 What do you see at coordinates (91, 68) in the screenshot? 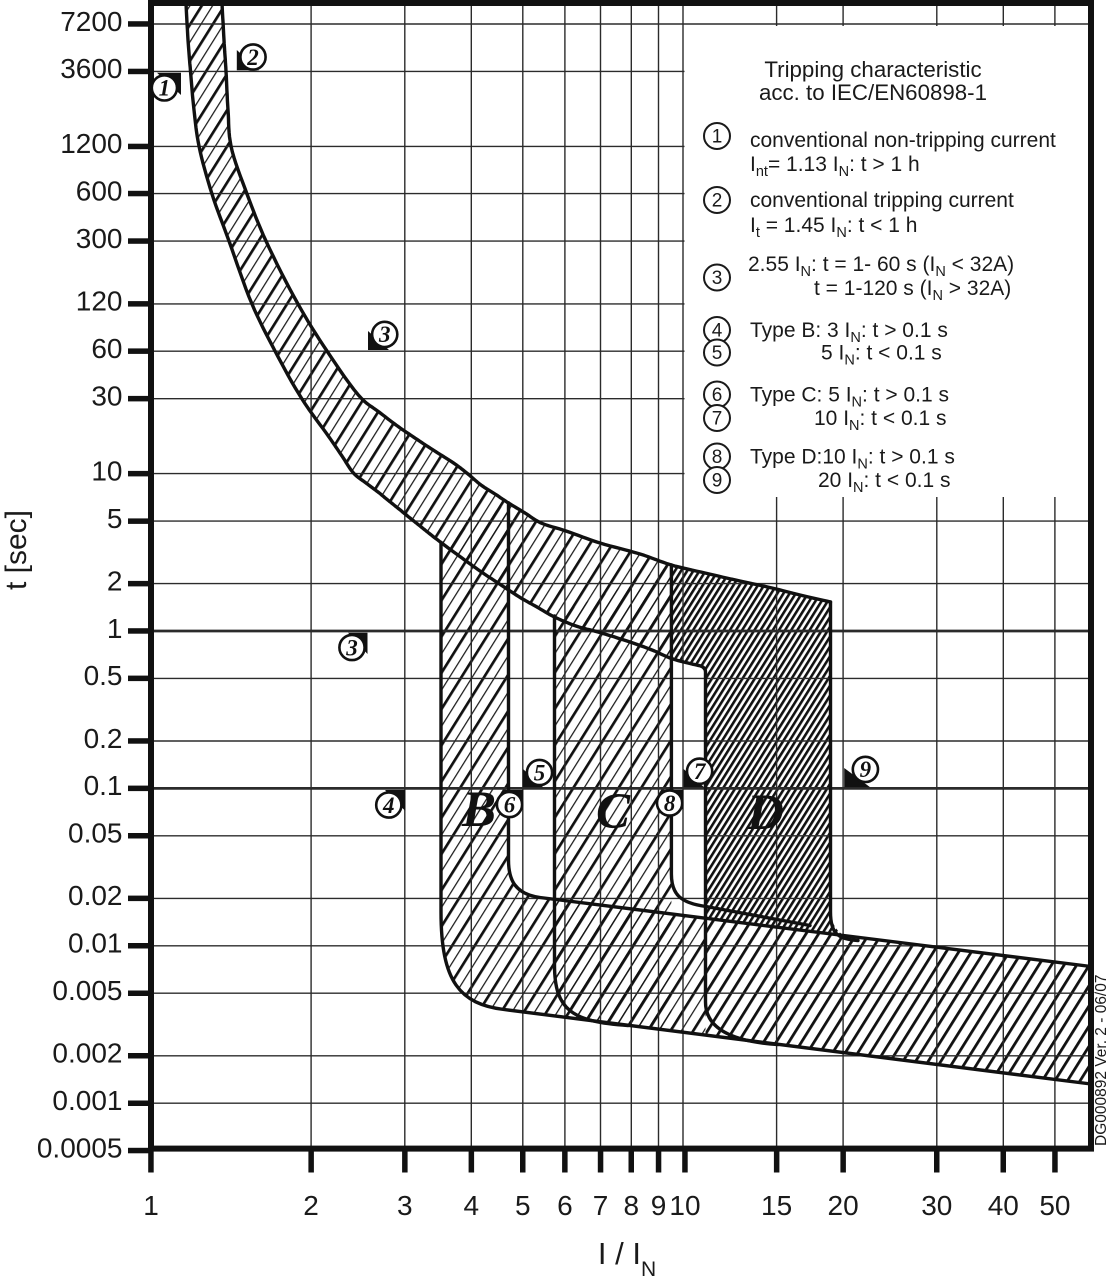
I see `svg-text: 3600` at bounding box center [91, 68].